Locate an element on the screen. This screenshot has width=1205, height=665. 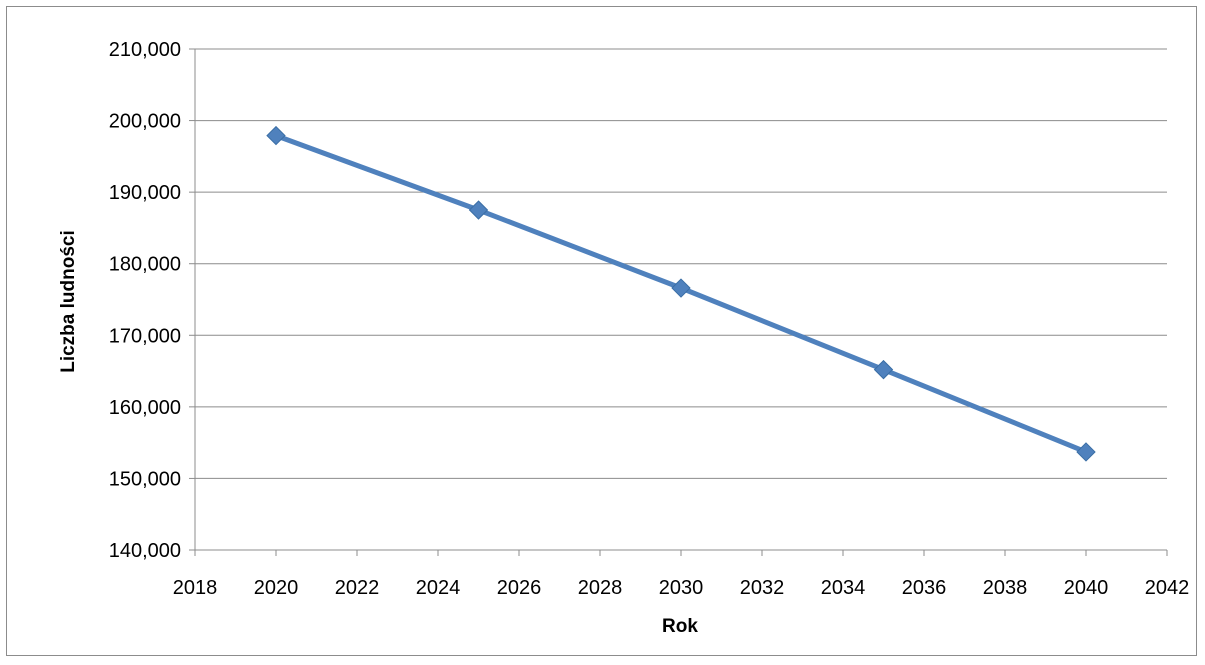
y-tick-label: 150,000 is located at coordinates (145, 479).